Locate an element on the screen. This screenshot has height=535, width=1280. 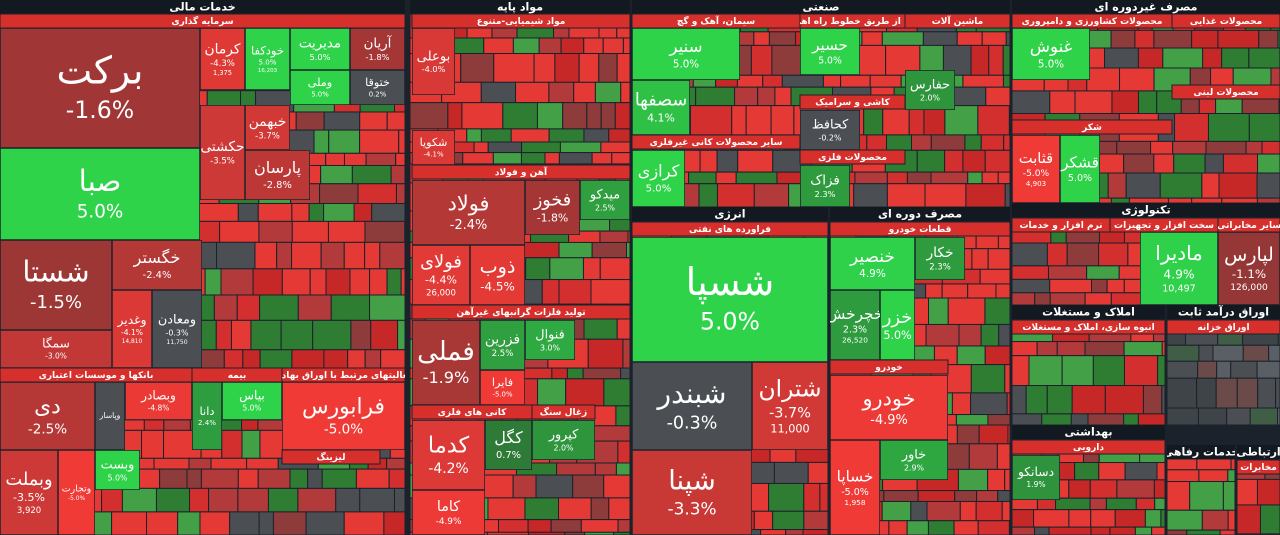
stock-tile: کاما -4.9% is located at coordinates (448, 512).